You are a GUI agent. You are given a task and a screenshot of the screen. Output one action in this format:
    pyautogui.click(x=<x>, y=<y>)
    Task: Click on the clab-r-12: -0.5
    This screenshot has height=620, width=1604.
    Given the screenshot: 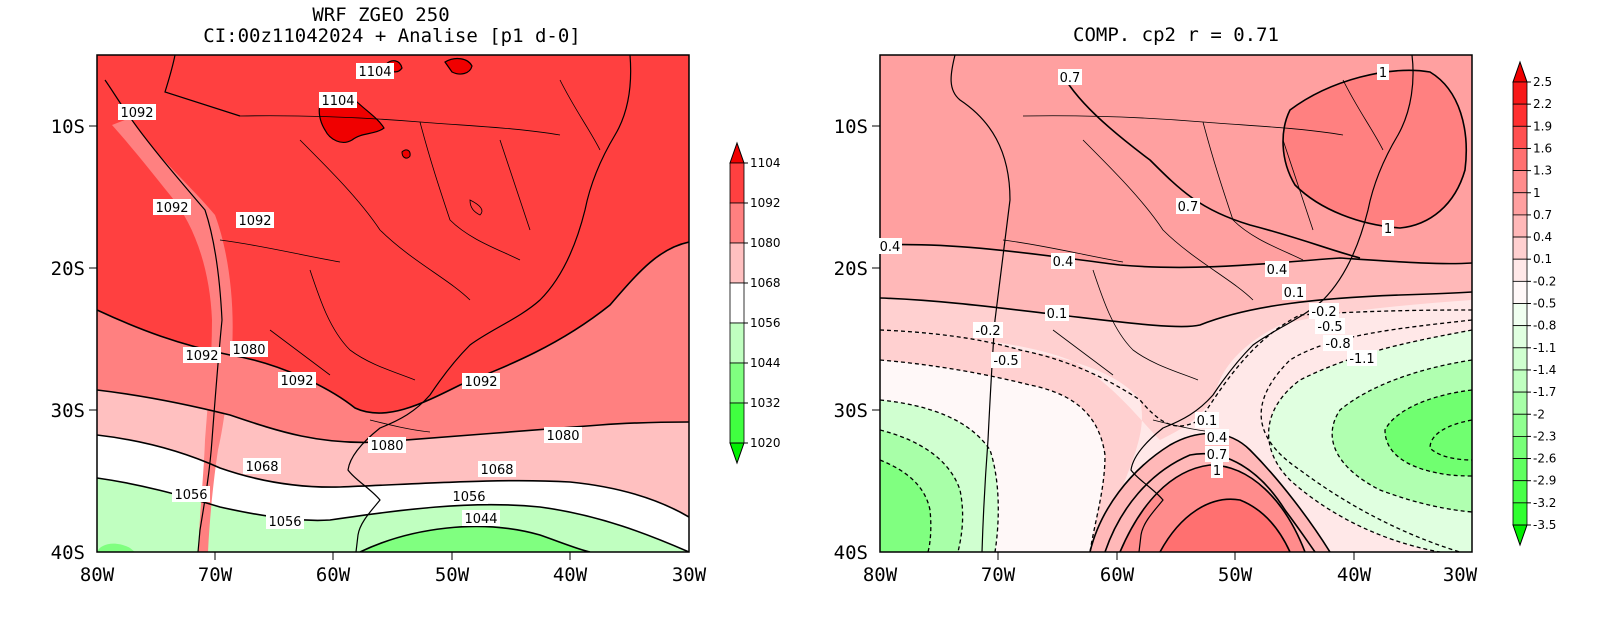 What is the action you would take?
    pyautogui.click(x=1005, y=361)
    